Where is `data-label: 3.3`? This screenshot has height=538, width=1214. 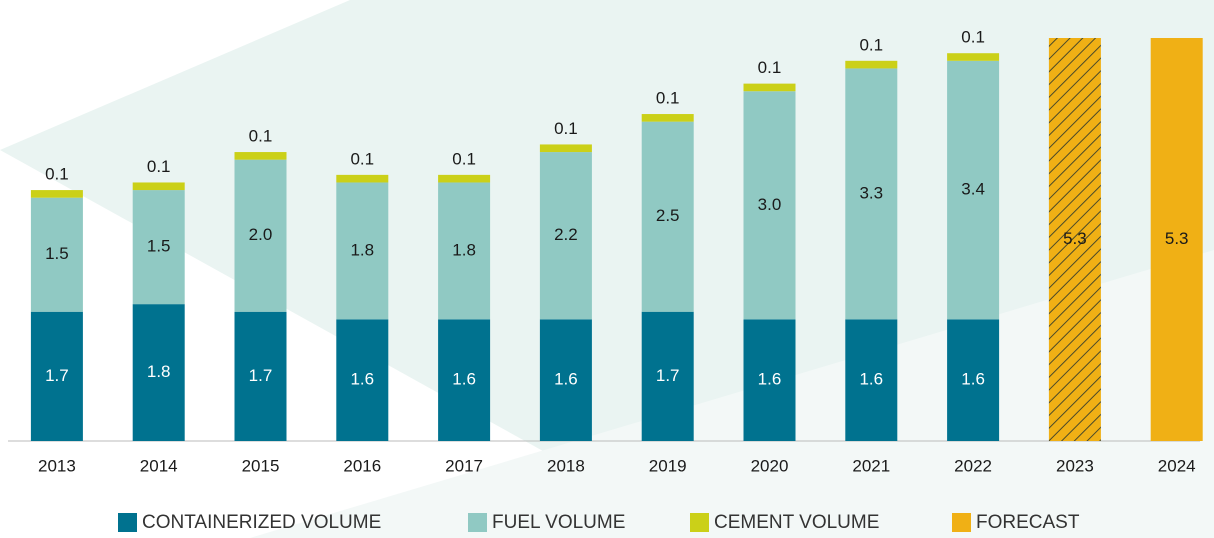 data-label: 3.3 is located at coordinates (871, 192).